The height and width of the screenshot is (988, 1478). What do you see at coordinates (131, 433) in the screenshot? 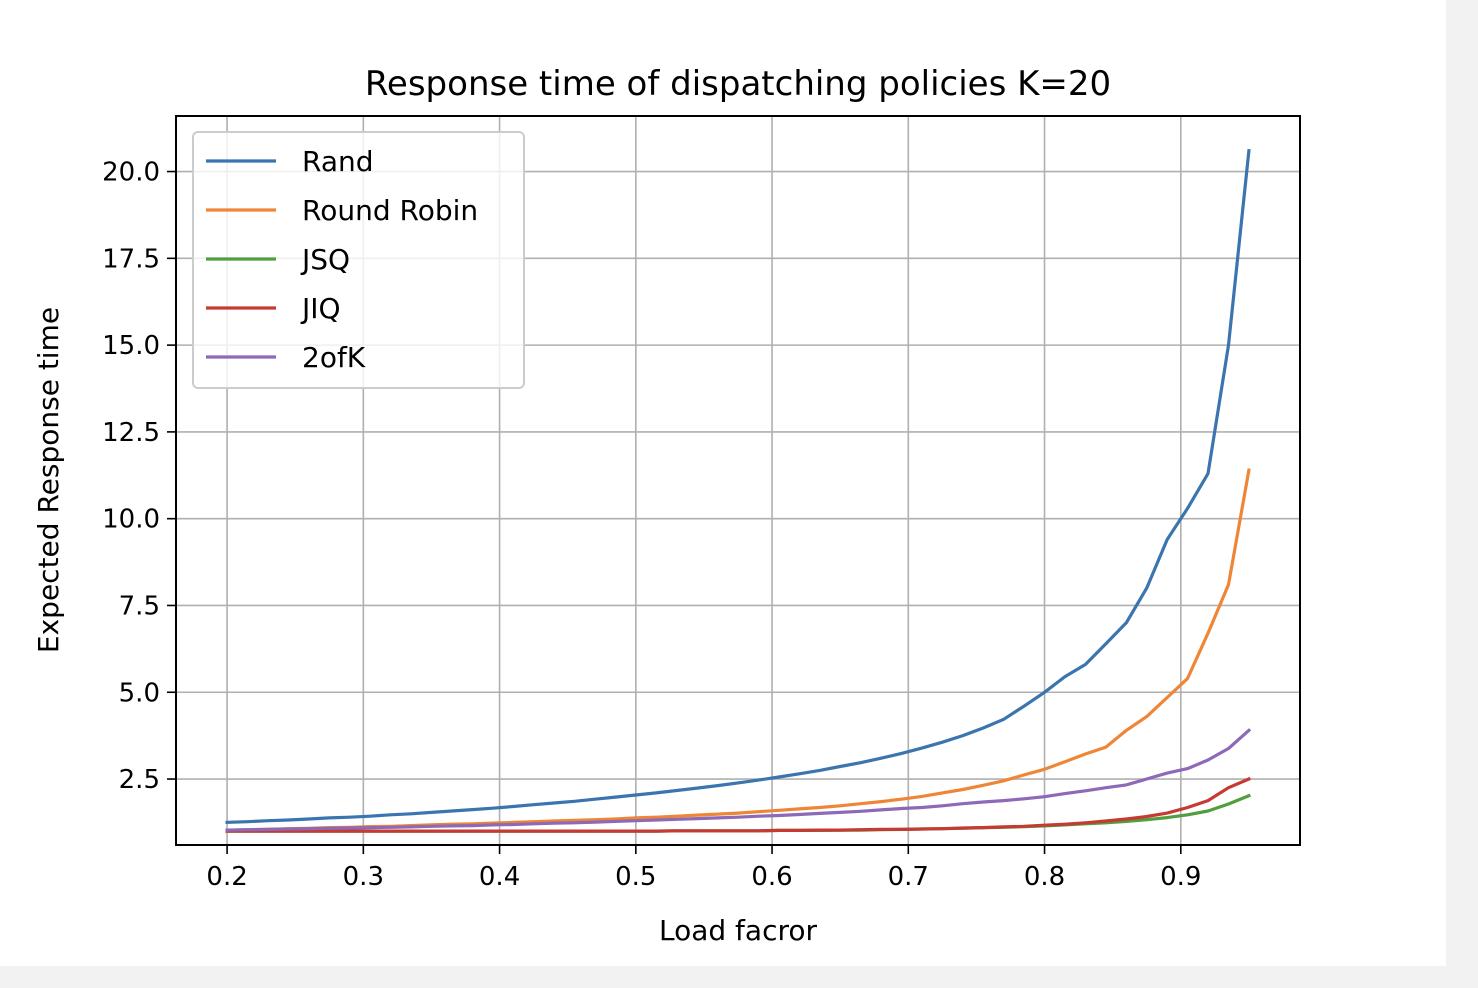
I see `y-tick-label: 12.5` at bounding box center [131, 433].